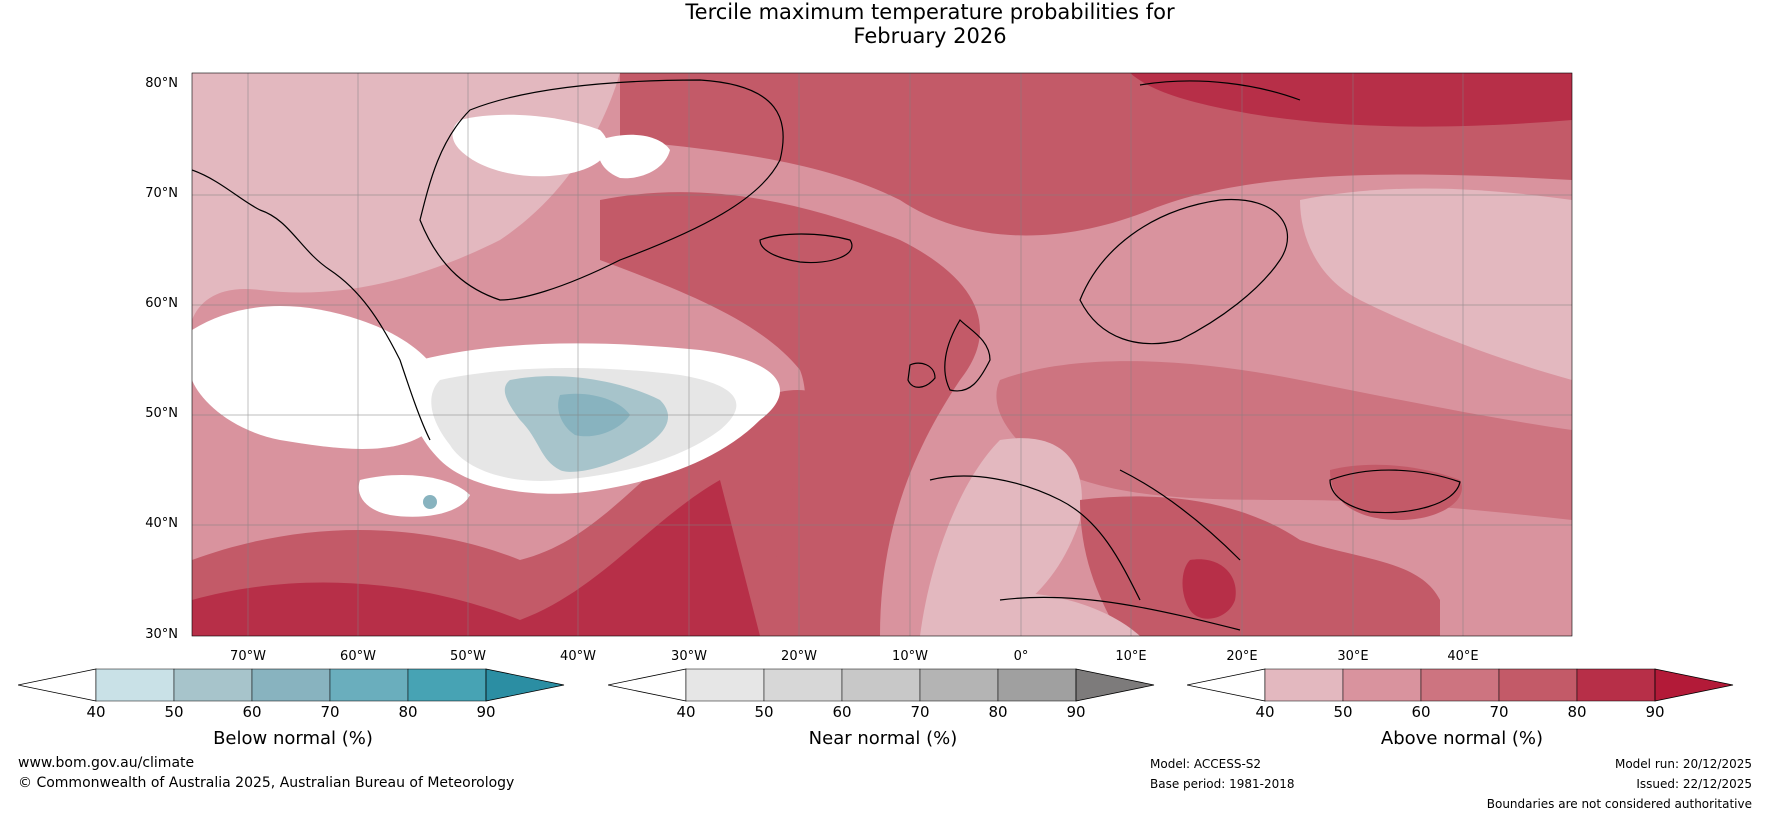 Image resolution: width=1770 pixels, height=816 pixels. What do you see at coordinates (910, 656) in the screenshot?
I see `lon-label-10w: 10°W` at bounding box center [910, 656].